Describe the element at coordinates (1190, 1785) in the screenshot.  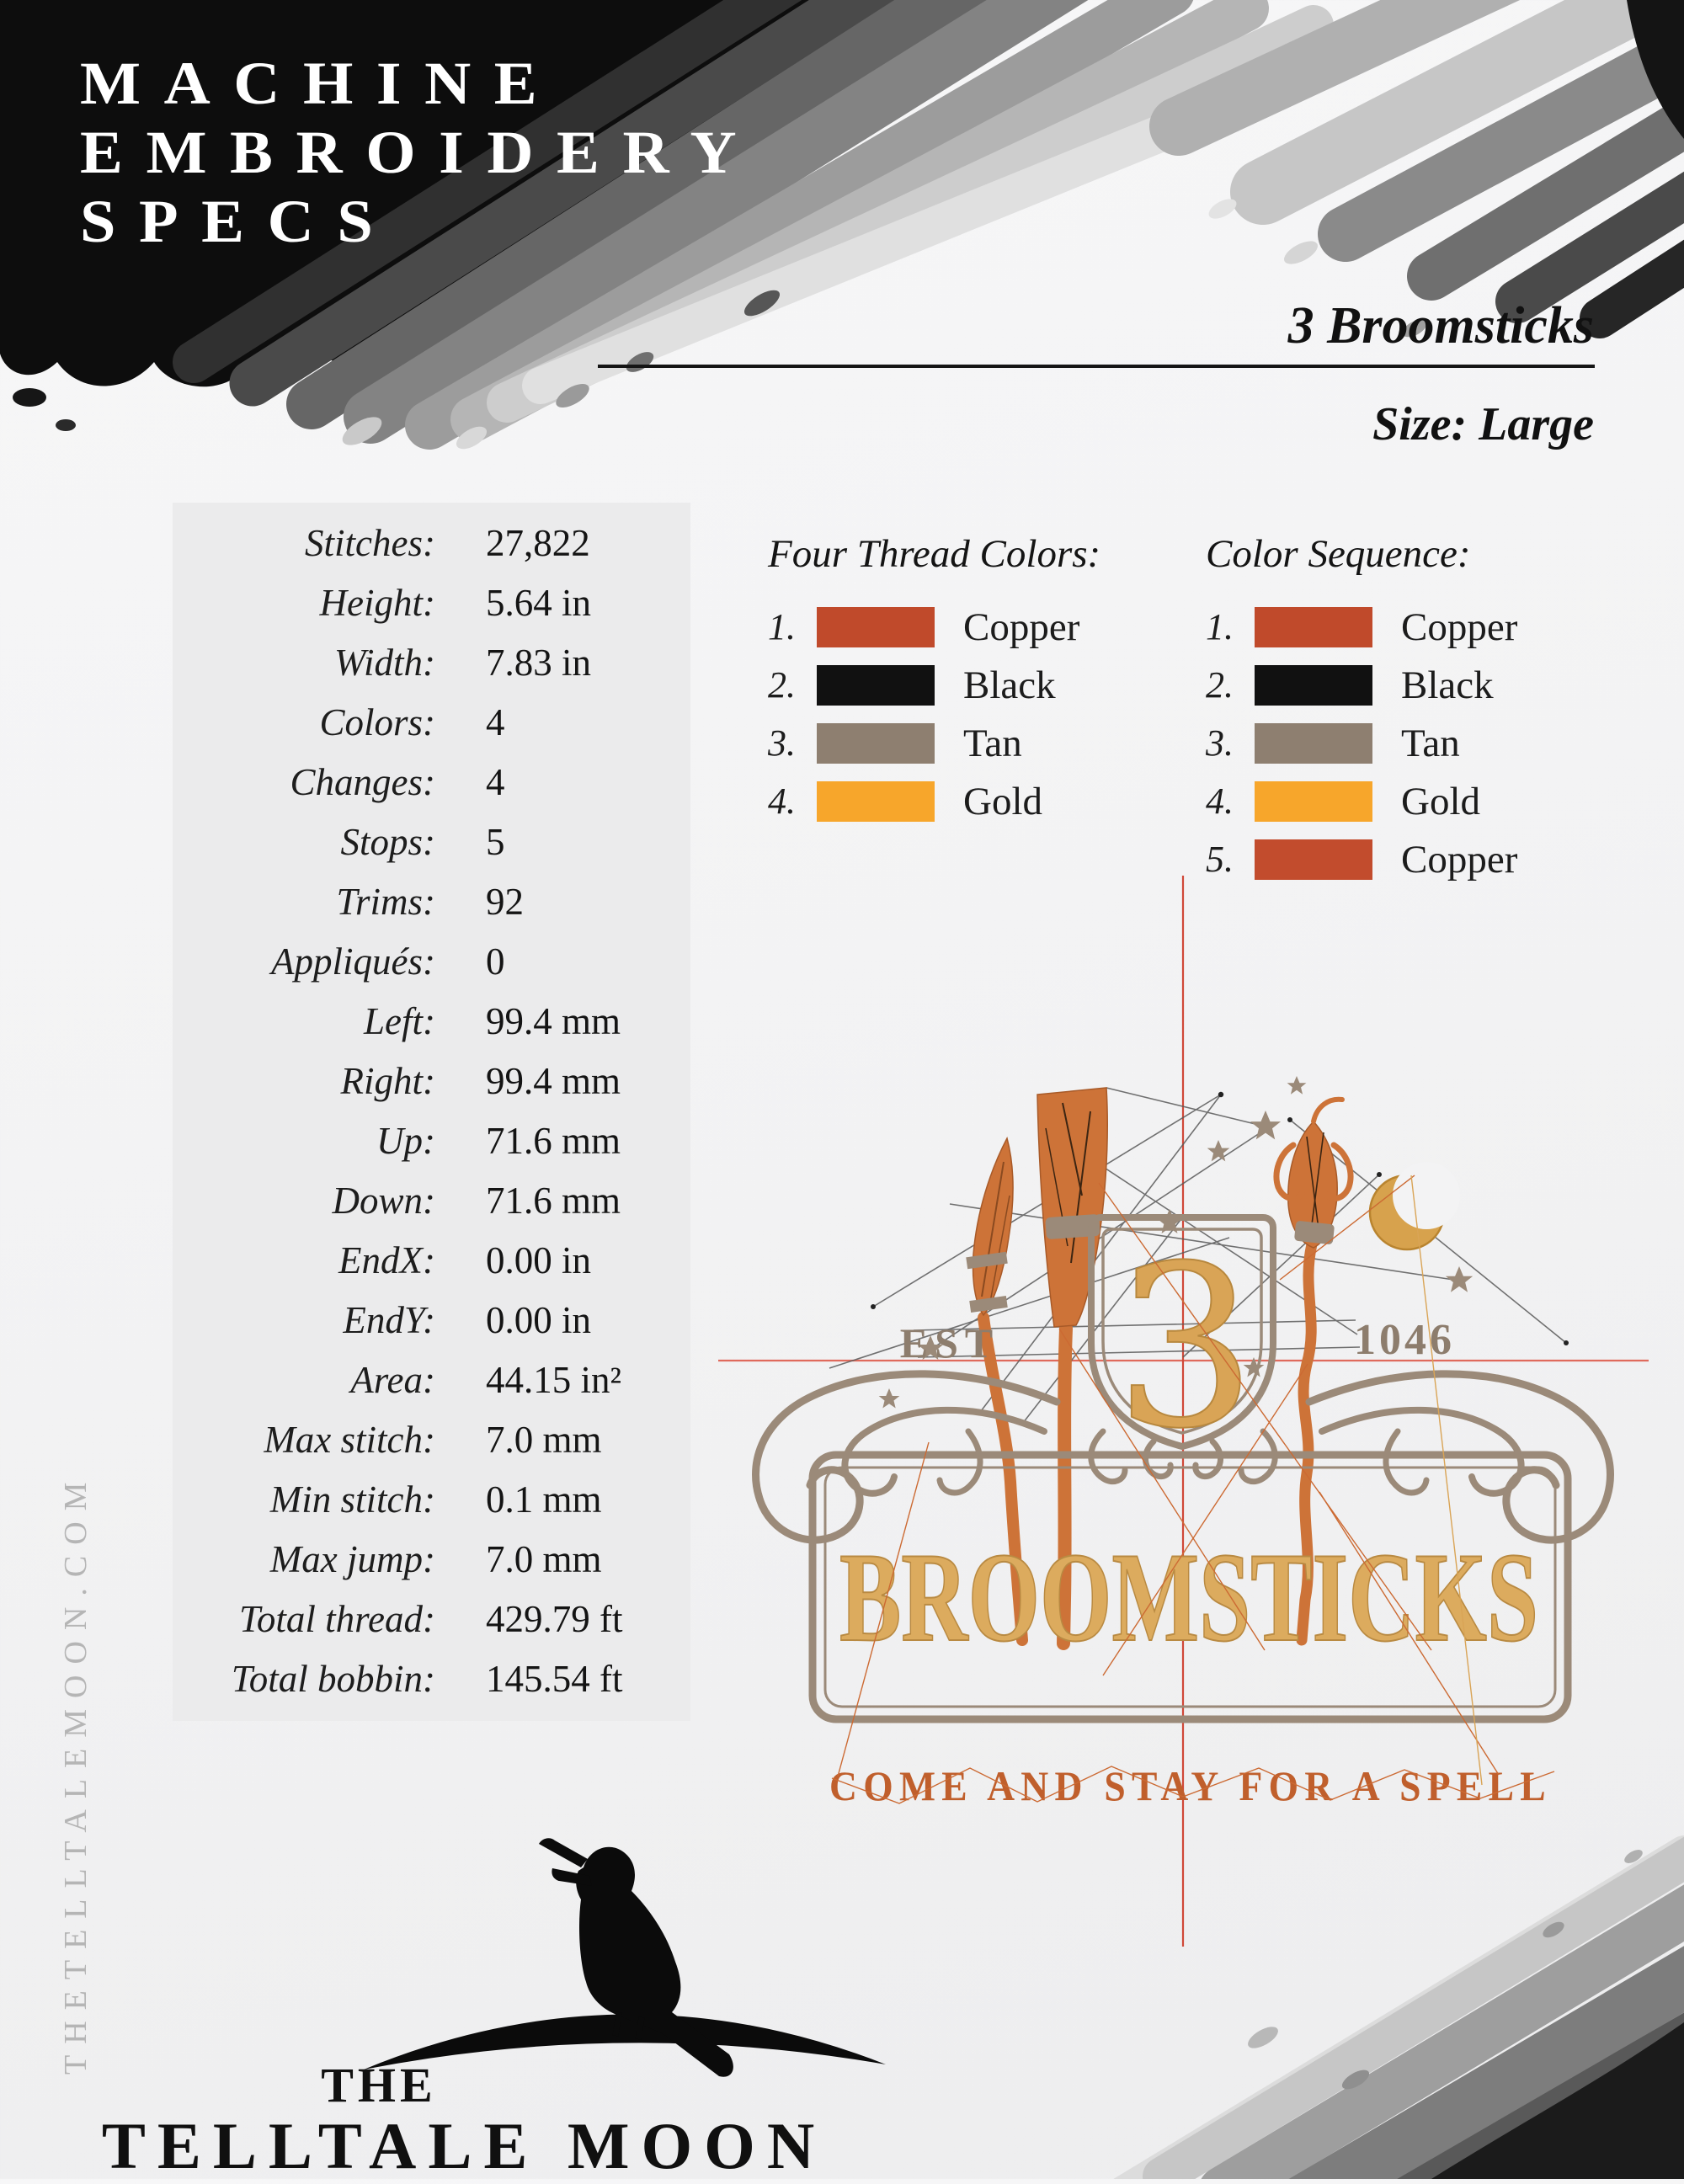
I see `design-tagline: COME AND STAY FOR A SPELL` at that location.